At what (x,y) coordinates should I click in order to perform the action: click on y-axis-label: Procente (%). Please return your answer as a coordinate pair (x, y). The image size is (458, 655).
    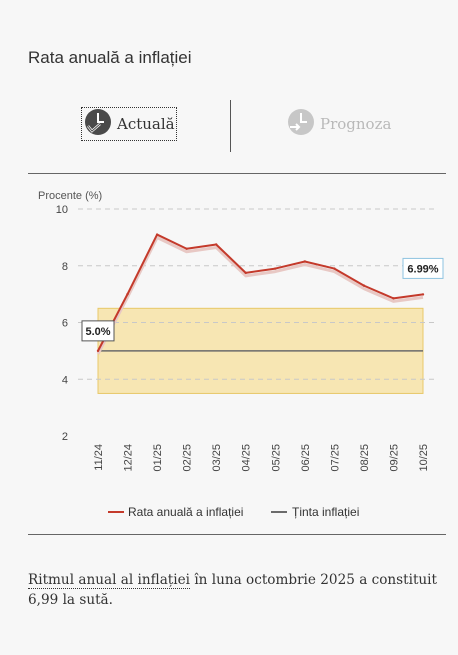
    Looking at the image, I should click on (70, 196).